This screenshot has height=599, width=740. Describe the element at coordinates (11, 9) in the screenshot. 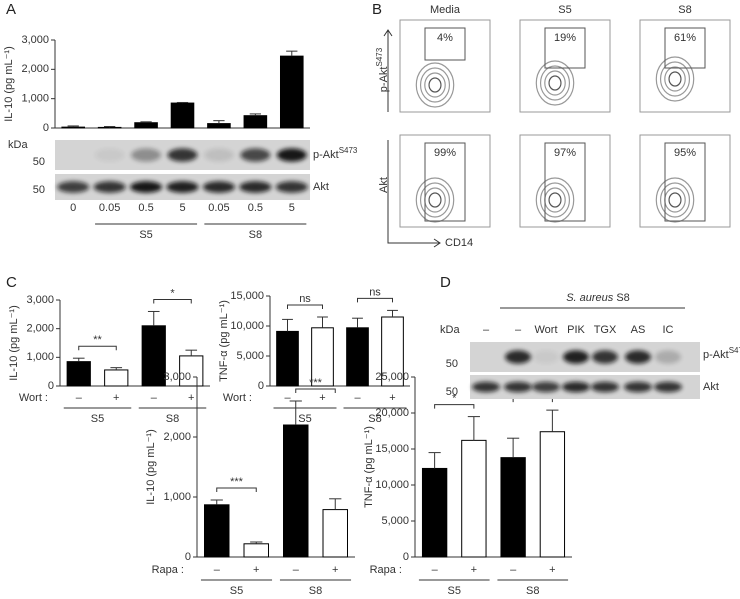

I see `panel-label: A` at that location.